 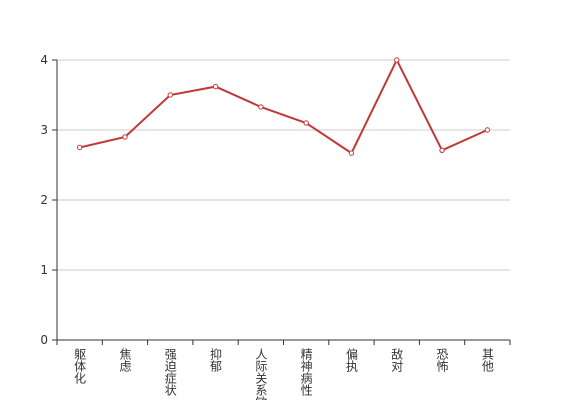 I want to click on x-tick-label: 抑郁, so click(x=216, y=360).